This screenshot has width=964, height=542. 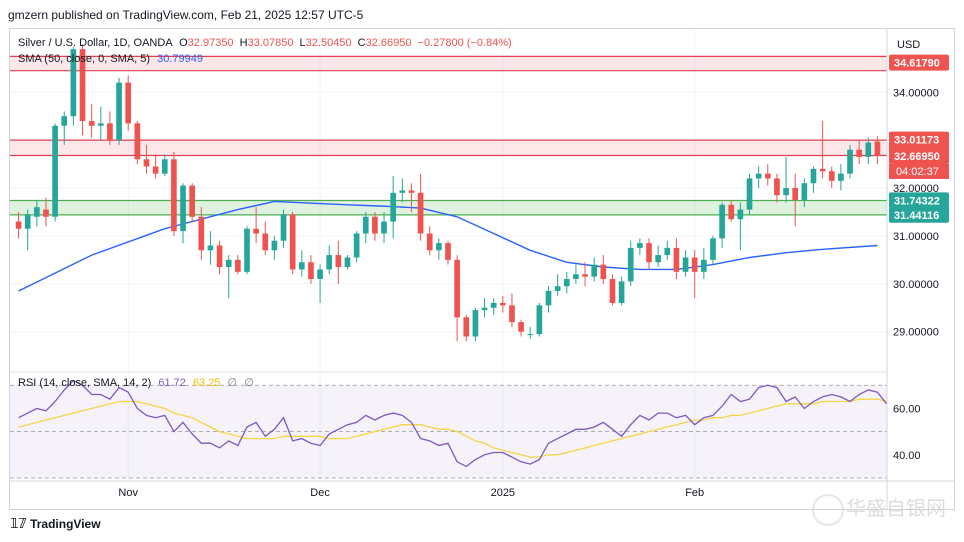 I want to click on price-label: 33.01173, so click(x=916, y=141).